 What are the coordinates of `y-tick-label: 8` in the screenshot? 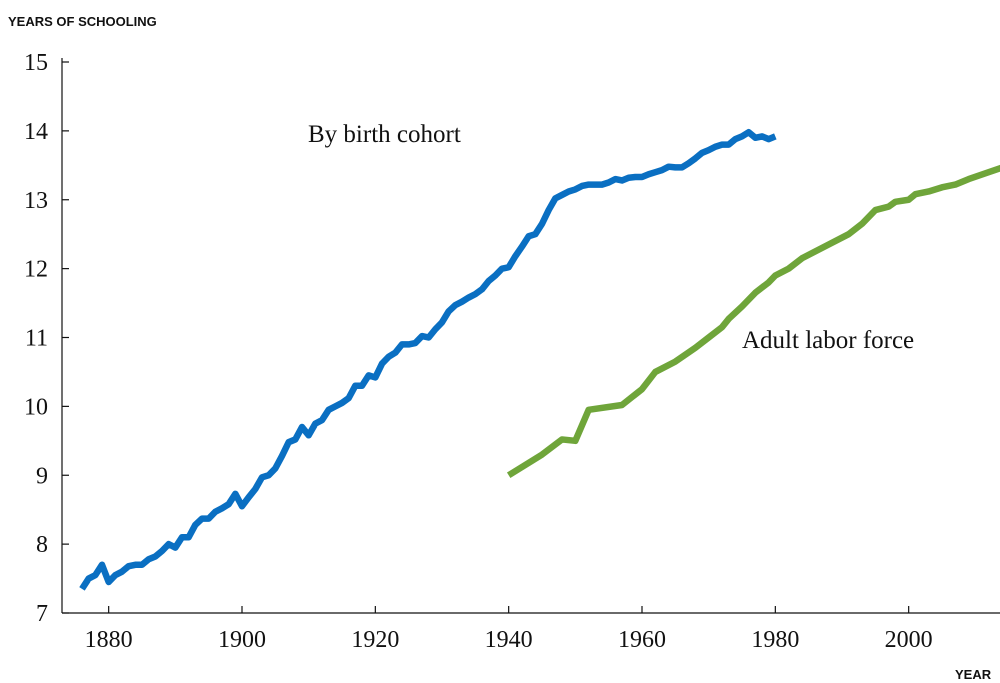 It's located at (42, 545).